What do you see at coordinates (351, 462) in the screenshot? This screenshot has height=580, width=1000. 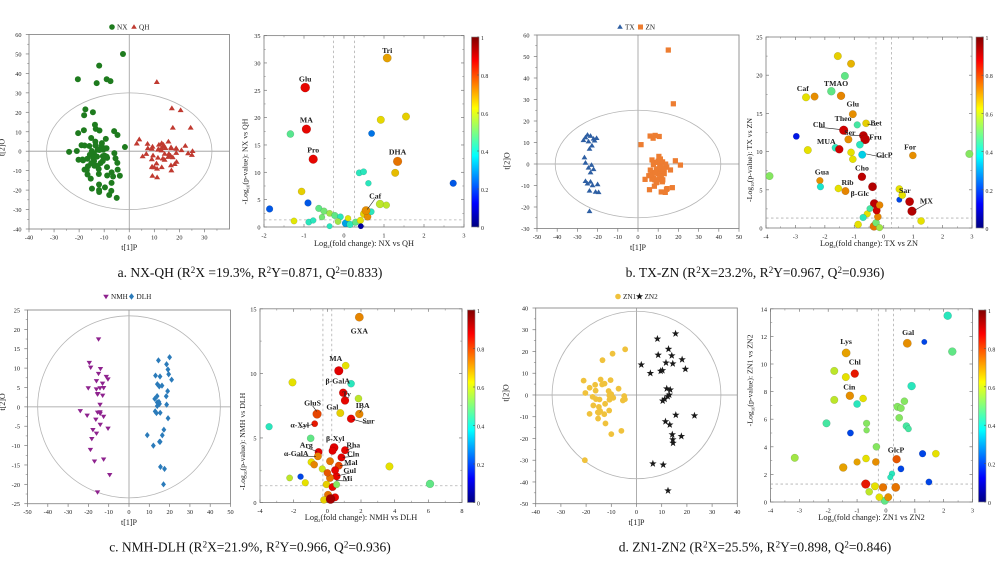 I see `svg-text: Mal` at bounding box center [351, 462].